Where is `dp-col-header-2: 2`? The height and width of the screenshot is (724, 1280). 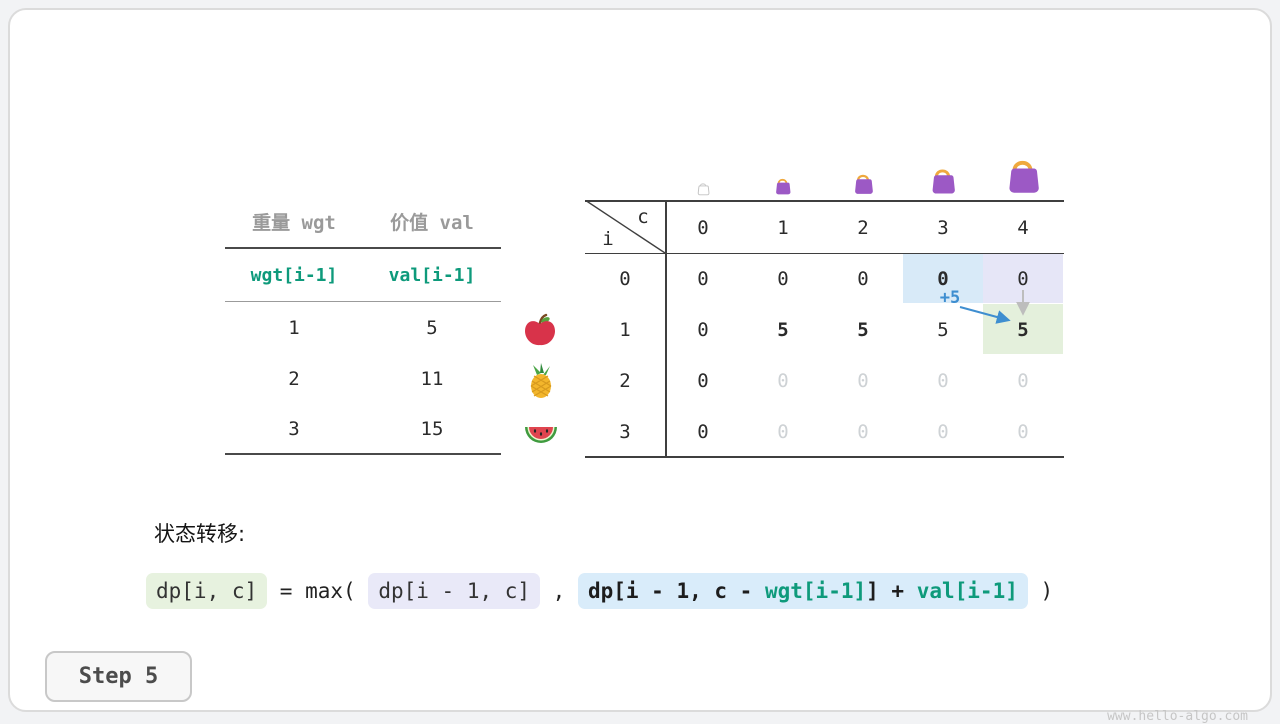 dp-col-header-2: 2 is located at coordinates (863, 228).